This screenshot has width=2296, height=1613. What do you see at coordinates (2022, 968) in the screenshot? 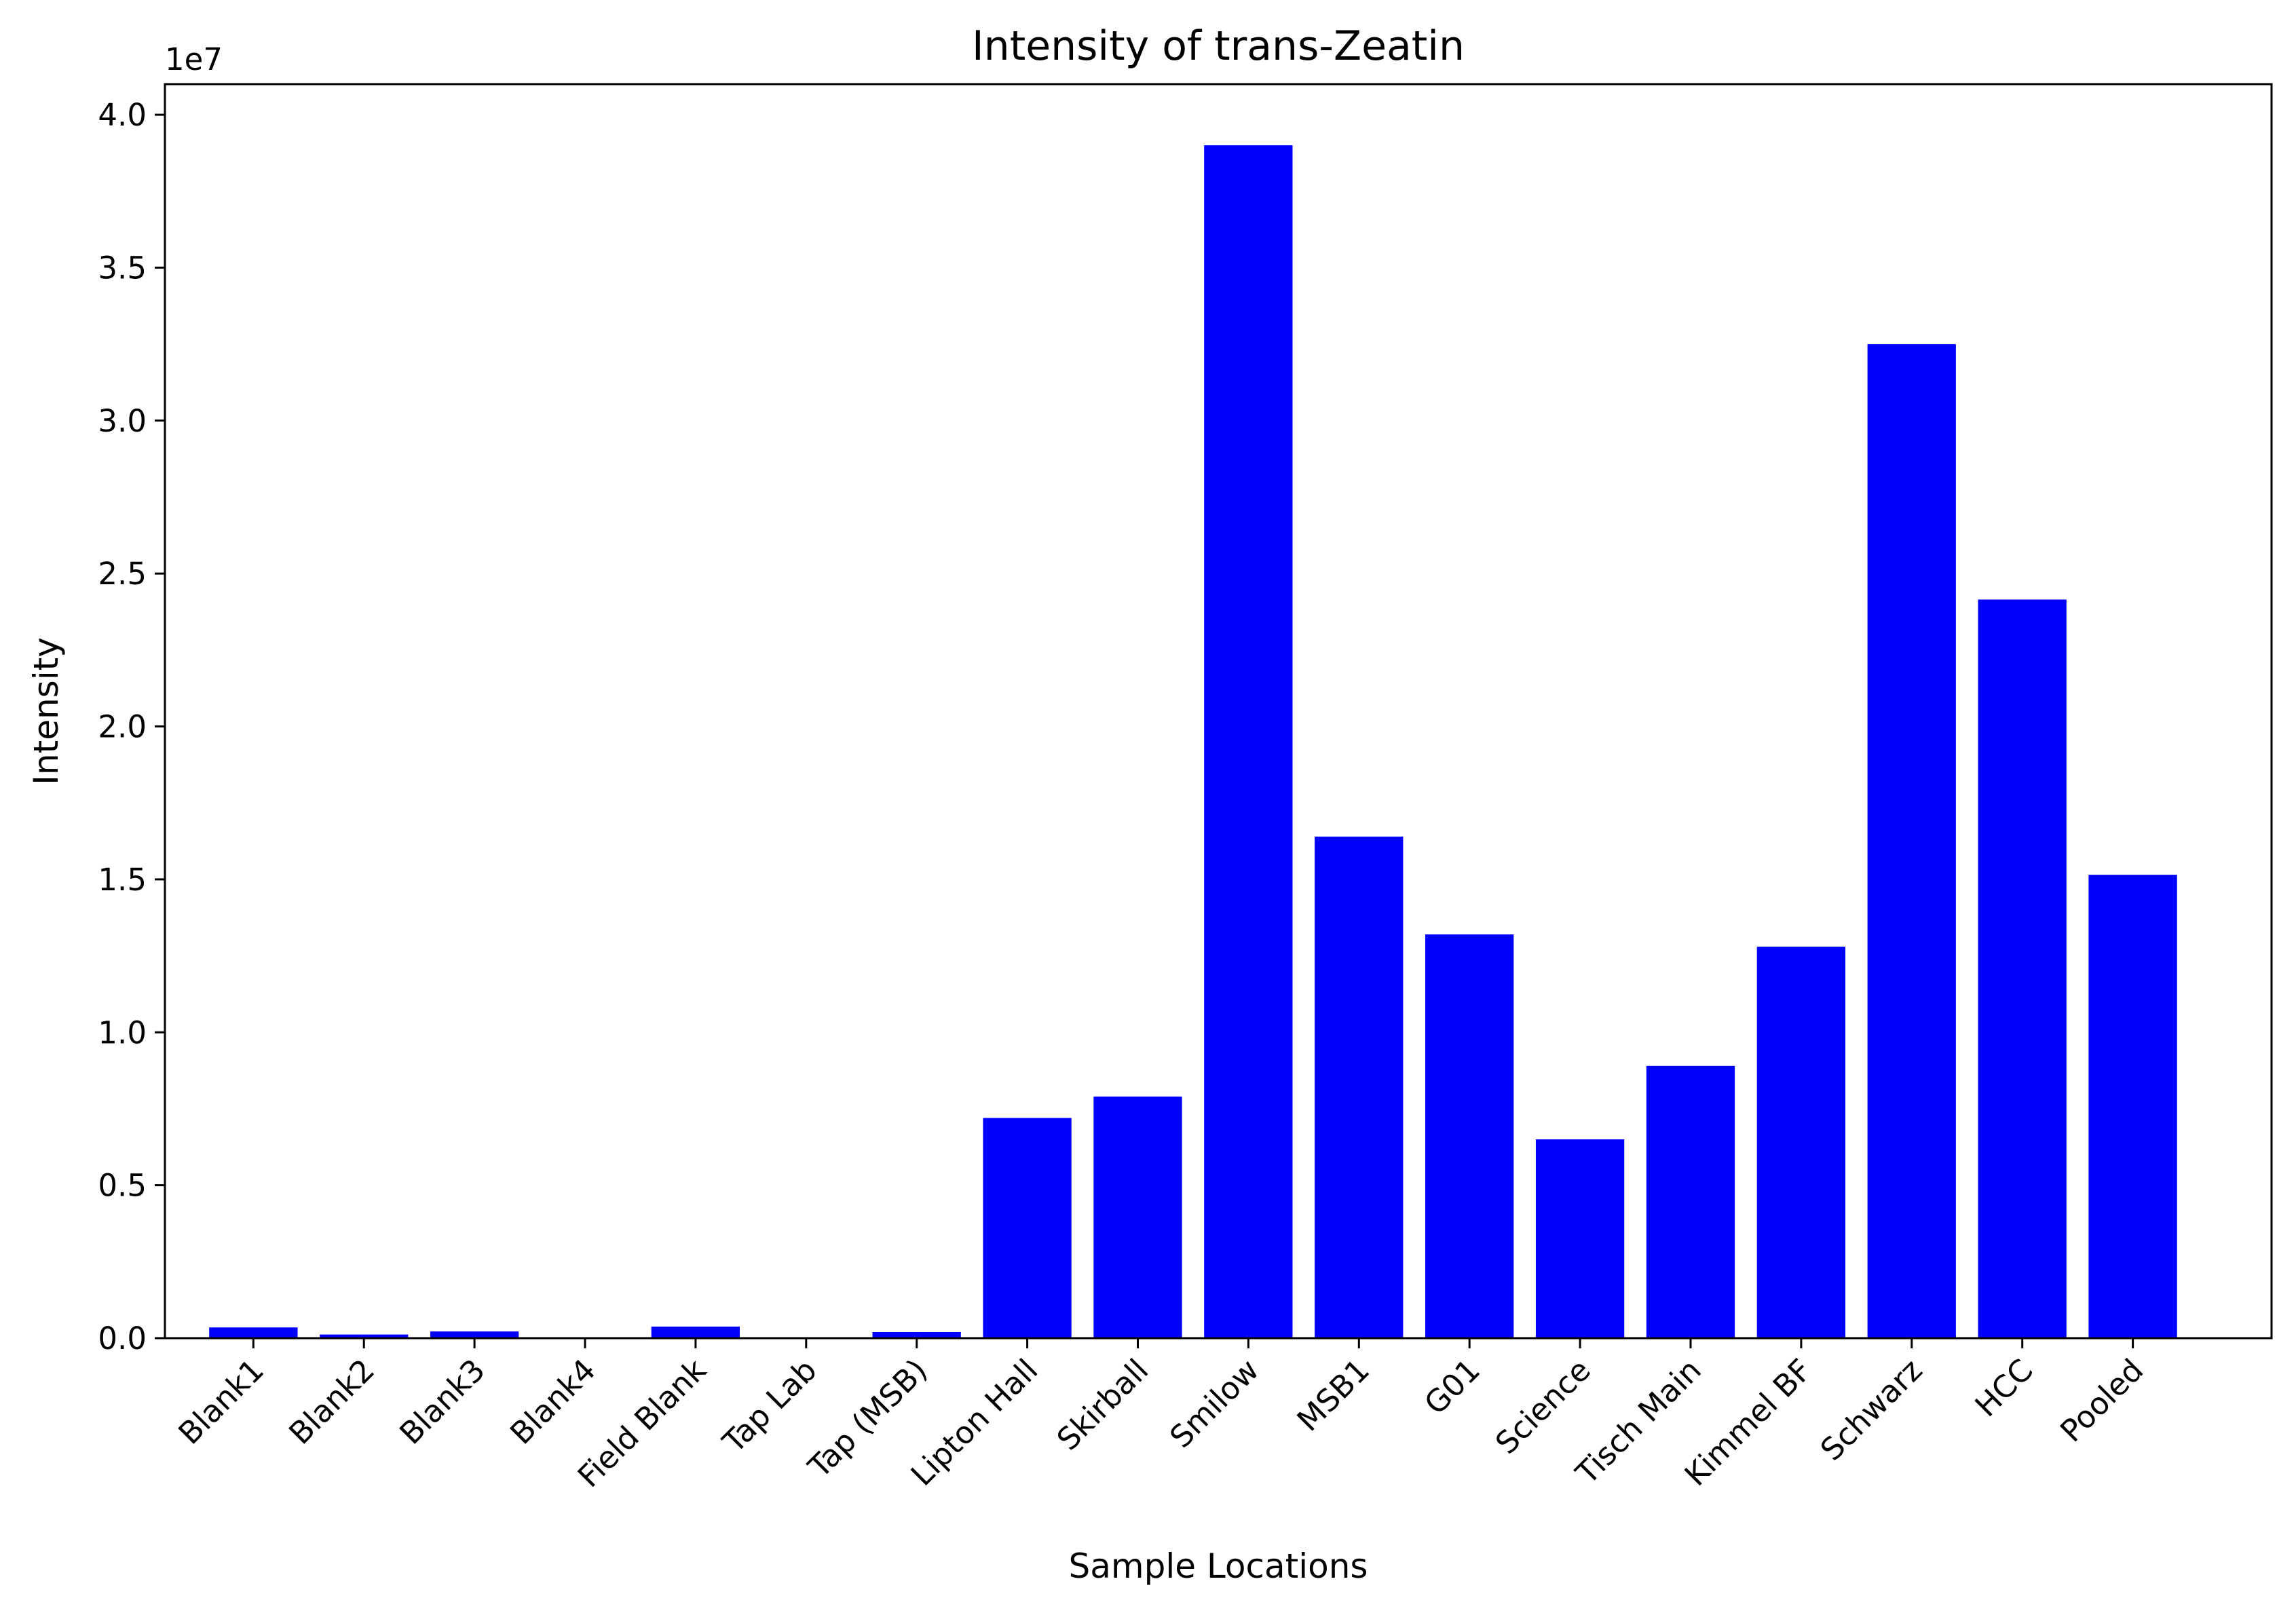
I see `bar-hcc` at bounding box center [2022, 968].